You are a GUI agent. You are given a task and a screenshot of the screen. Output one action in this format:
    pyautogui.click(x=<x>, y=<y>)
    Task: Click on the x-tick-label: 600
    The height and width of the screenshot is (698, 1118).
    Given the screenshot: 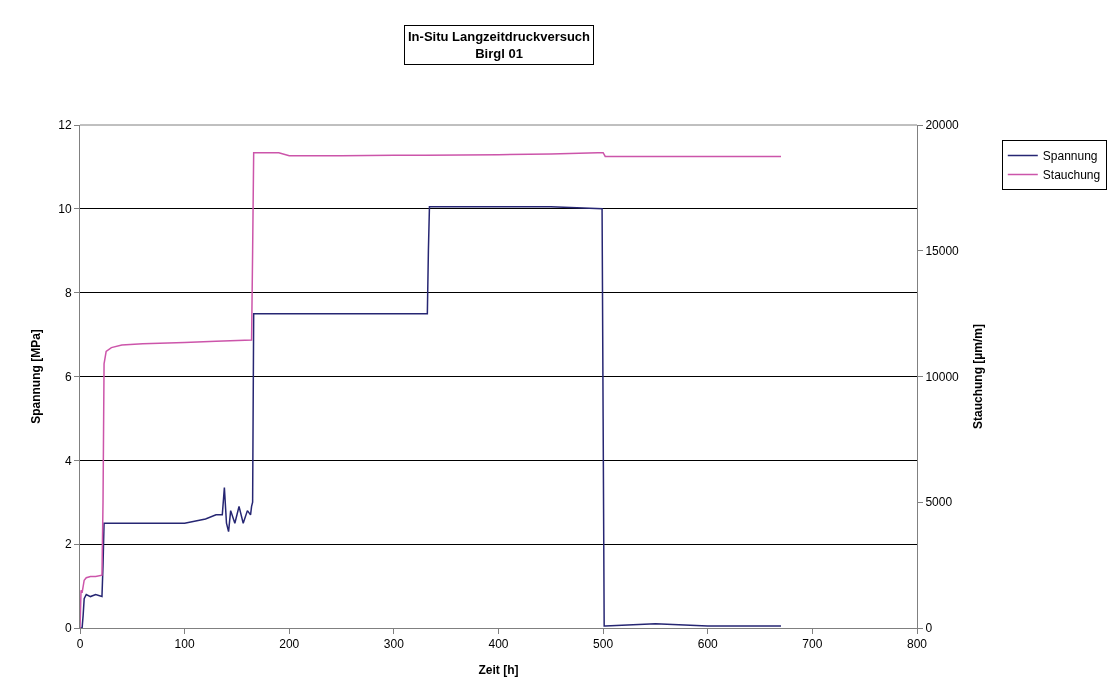 What is the action you would take?
    pyautogui.click(x=708, y=644)
    